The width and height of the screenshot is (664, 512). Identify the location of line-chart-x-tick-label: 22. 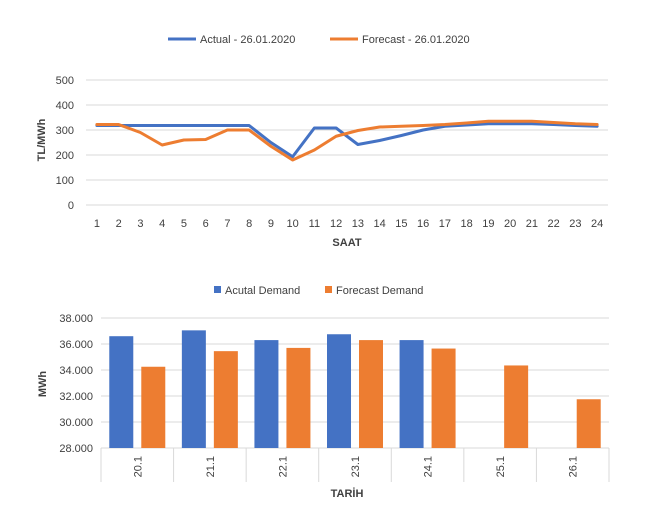
(554, 224).